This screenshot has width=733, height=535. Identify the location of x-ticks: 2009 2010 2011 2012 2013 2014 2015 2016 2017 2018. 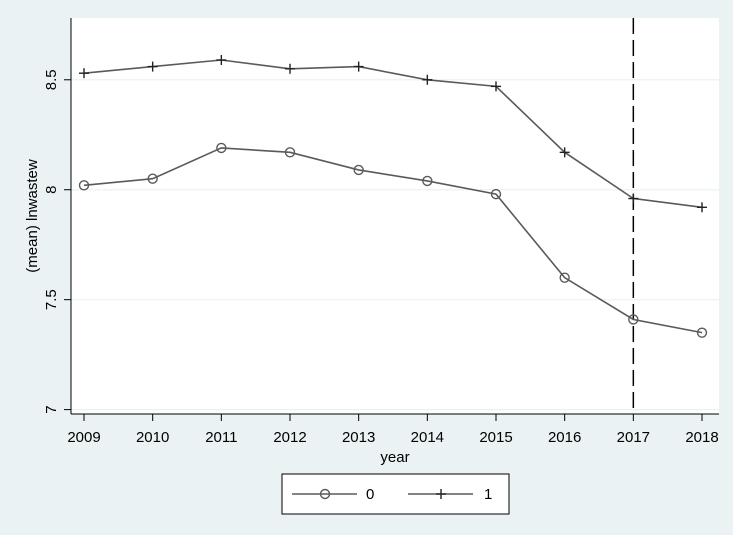
(393, 430).